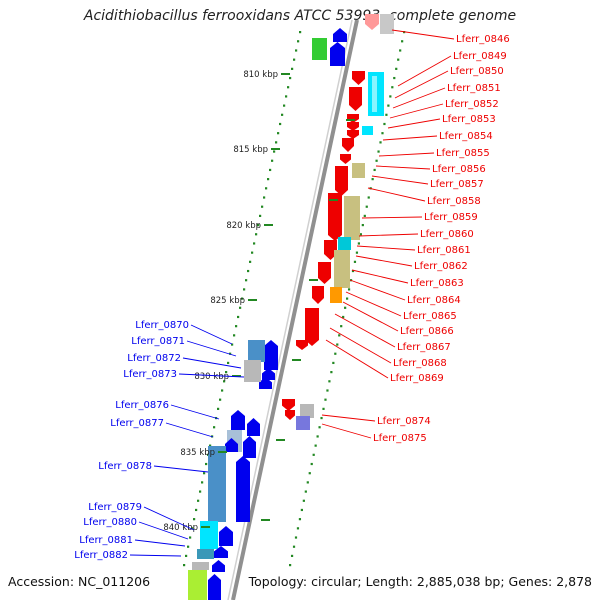  What do you see at coordinates (227, 301) in the screenshot?
I see `scale-label: 825 kbp` at bounding box center [227, 301].